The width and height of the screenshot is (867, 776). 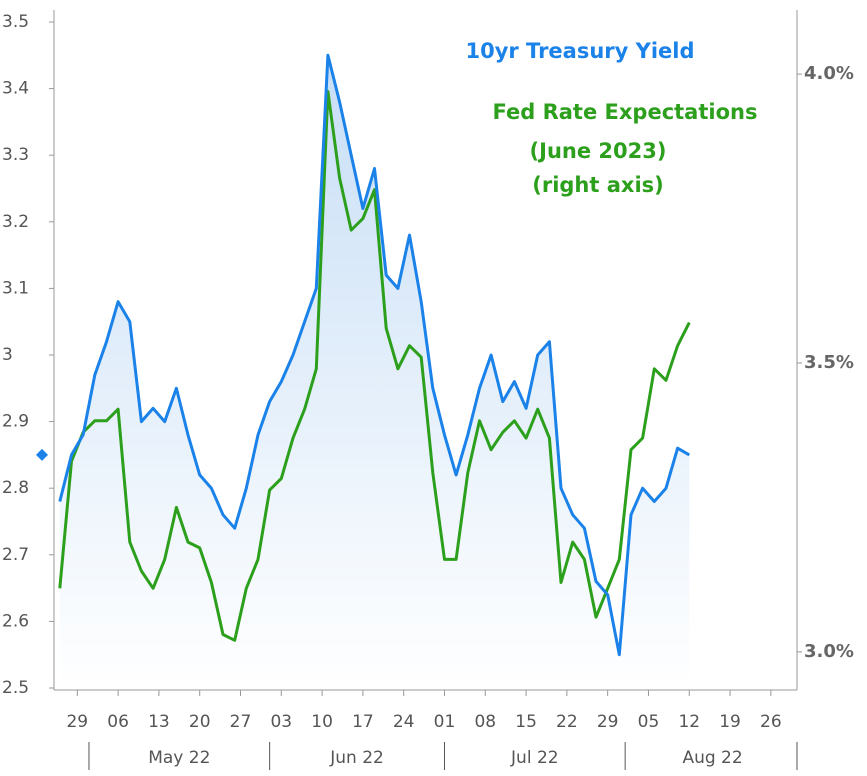 What do you see at coordinates (649, 722) in the screenshot?
I see `x-tick-label: 05` at bounding box center [649, 722].